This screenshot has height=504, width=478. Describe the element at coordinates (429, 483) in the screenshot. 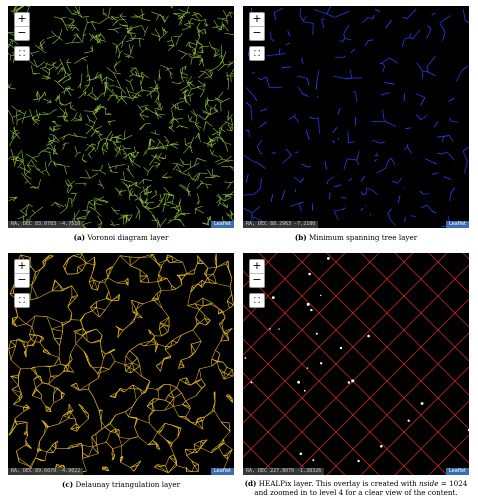

I see `caption-d-variable: nside` at that location.